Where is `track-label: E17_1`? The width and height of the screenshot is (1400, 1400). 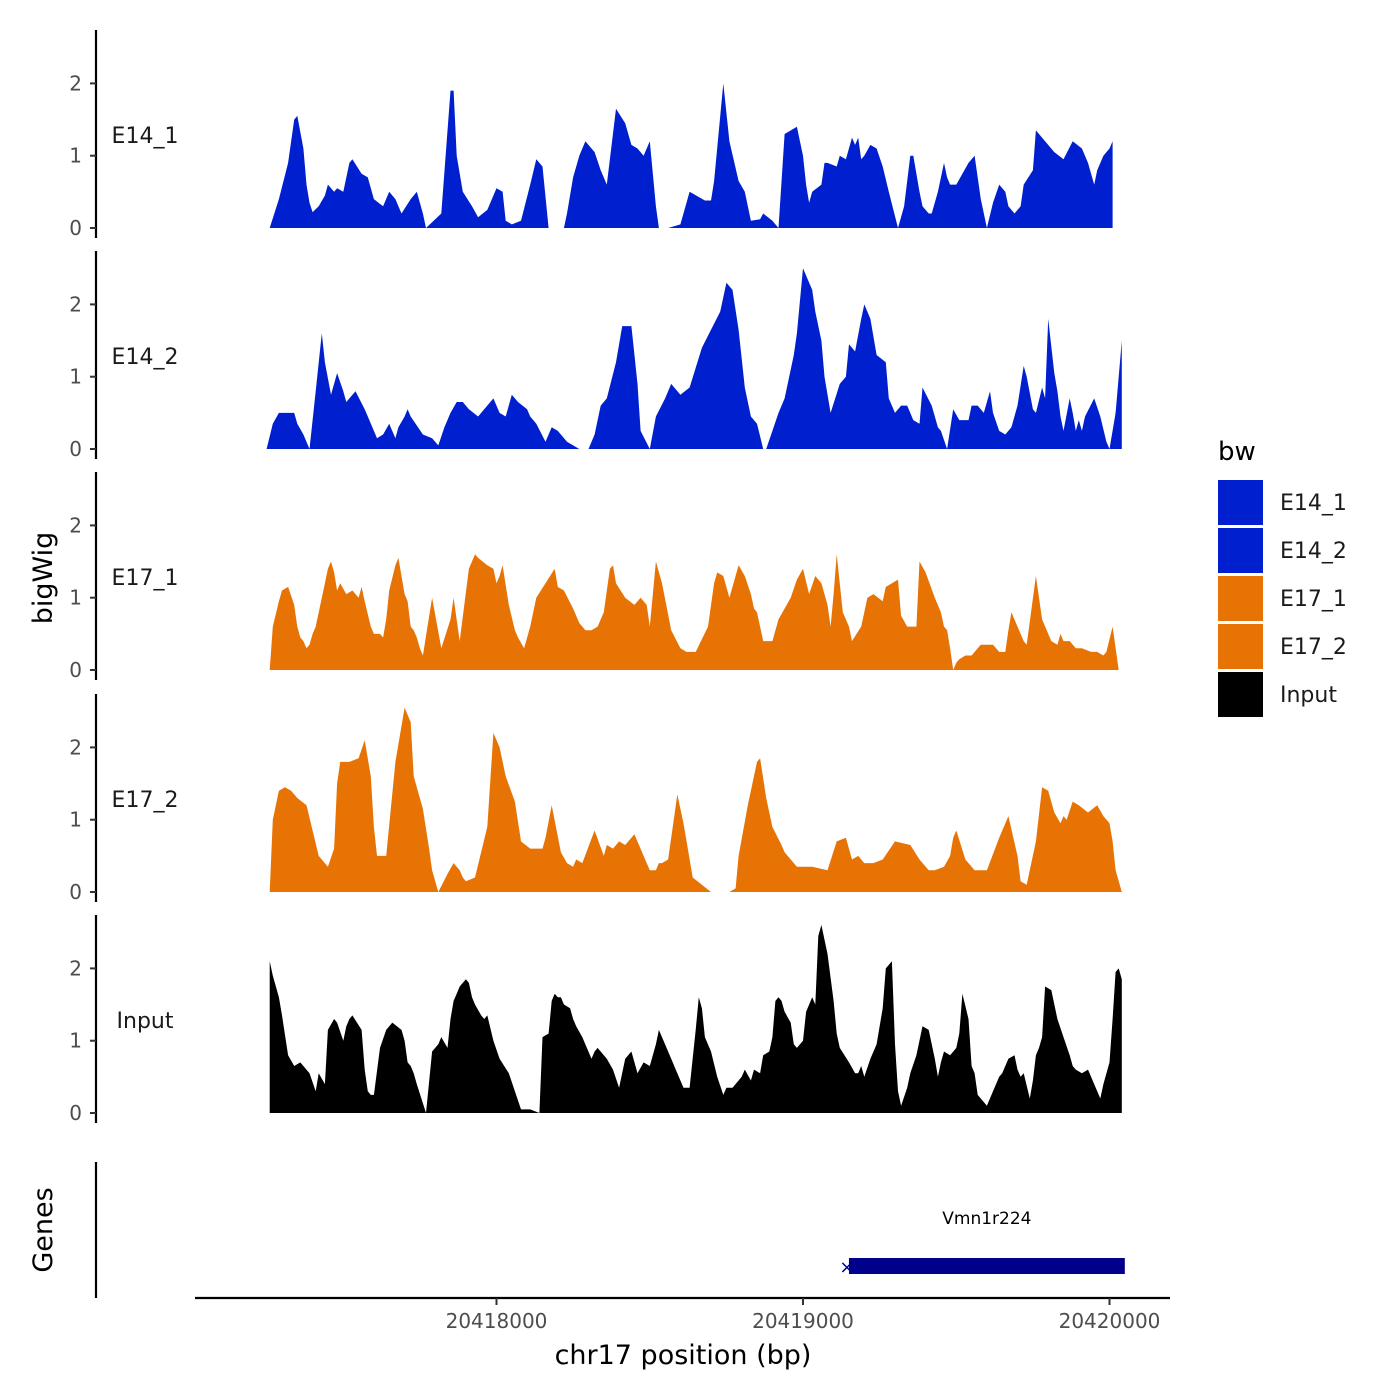
track-label: E17_1 is located at coordinates (145, 578).